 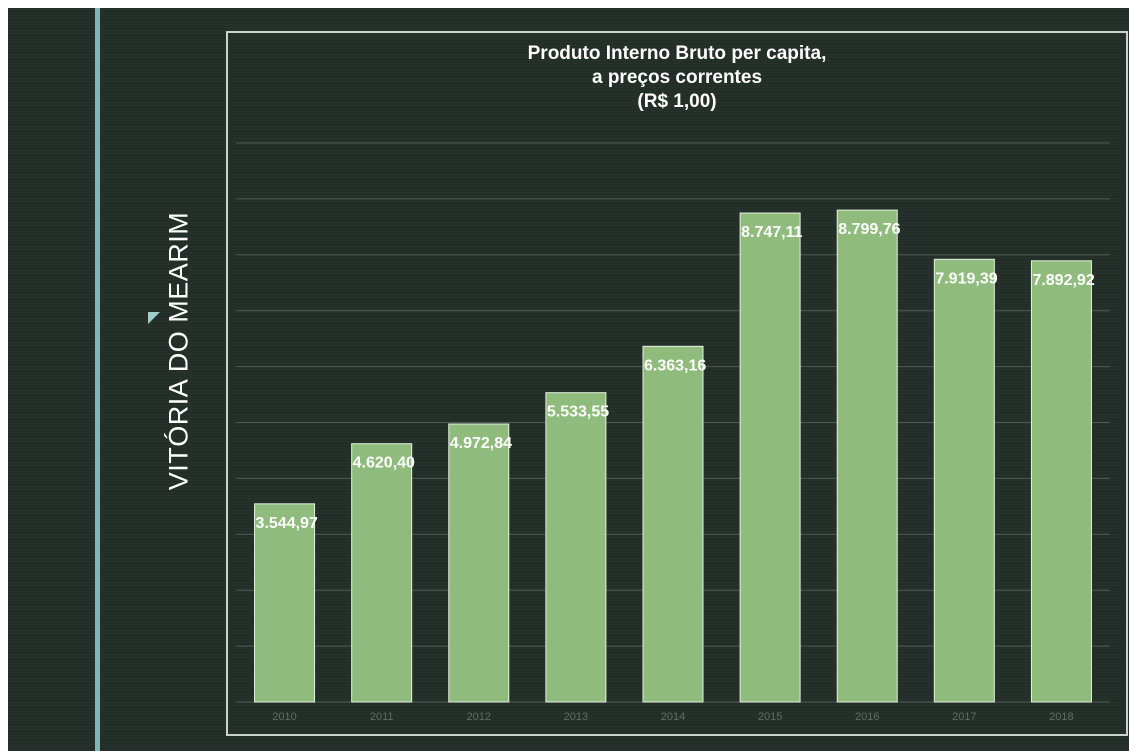 I want to click on x-tick-label-2010: 2010, so click(x=284, y=717).